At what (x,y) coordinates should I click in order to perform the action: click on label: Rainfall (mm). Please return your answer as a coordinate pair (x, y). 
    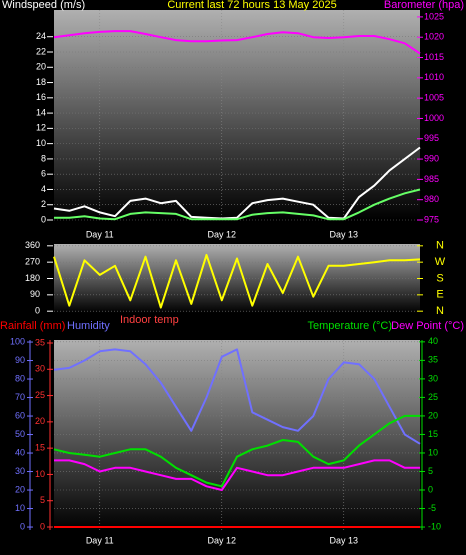
    Looking at the image, I should click on (32, 326).